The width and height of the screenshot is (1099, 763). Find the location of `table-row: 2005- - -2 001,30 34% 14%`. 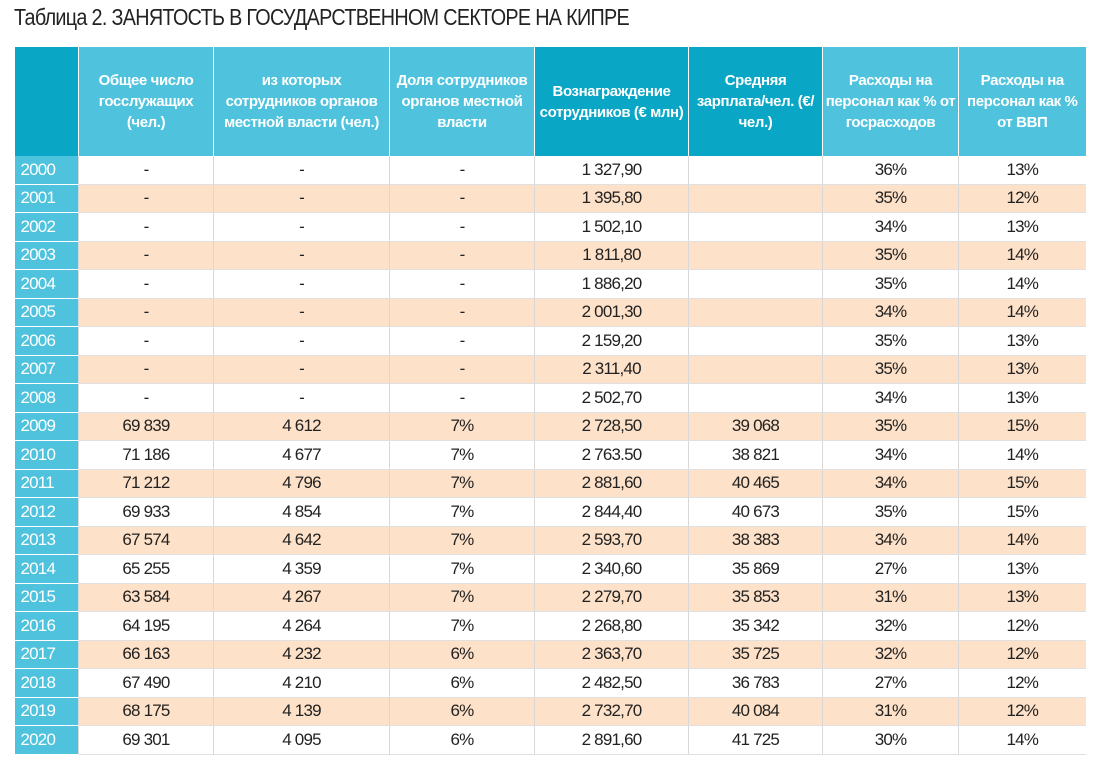

table-row: 2005- - -2 001,30 34% 14% is located at coordinates (550, 312).